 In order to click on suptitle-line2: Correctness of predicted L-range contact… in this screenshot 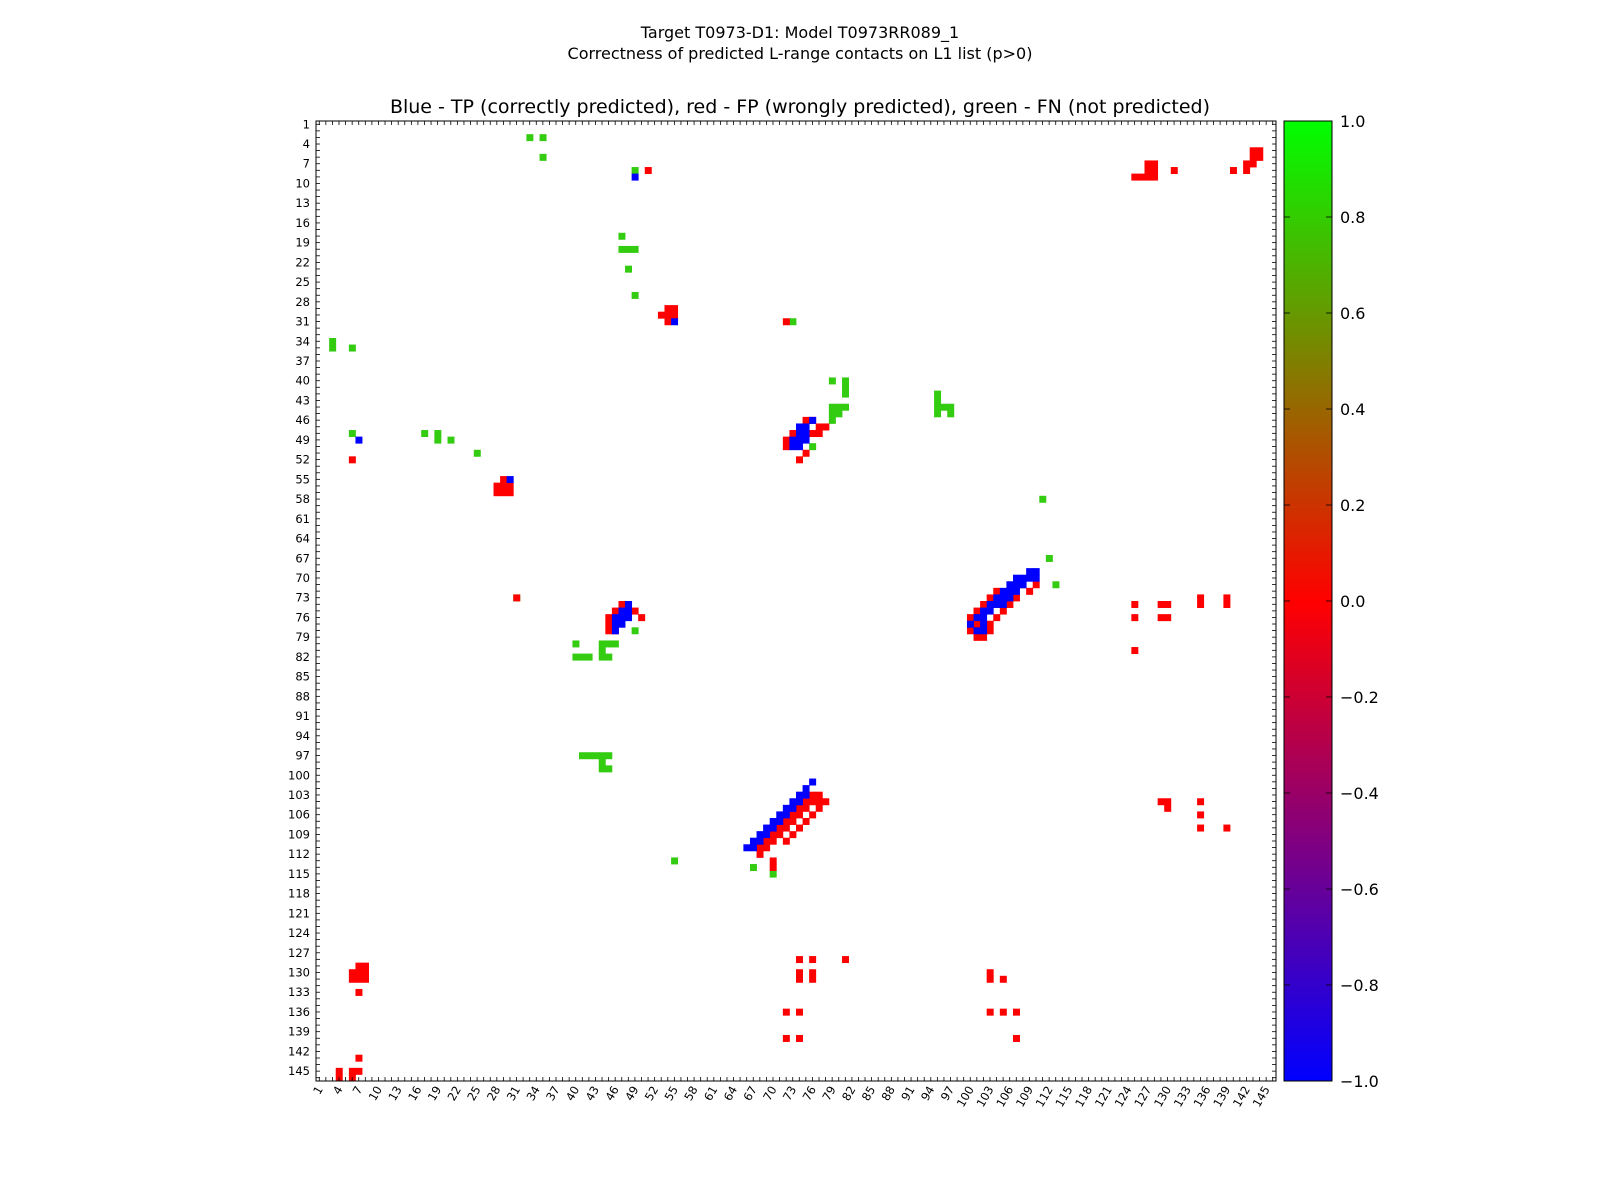, I will do `click(800, 53)`.